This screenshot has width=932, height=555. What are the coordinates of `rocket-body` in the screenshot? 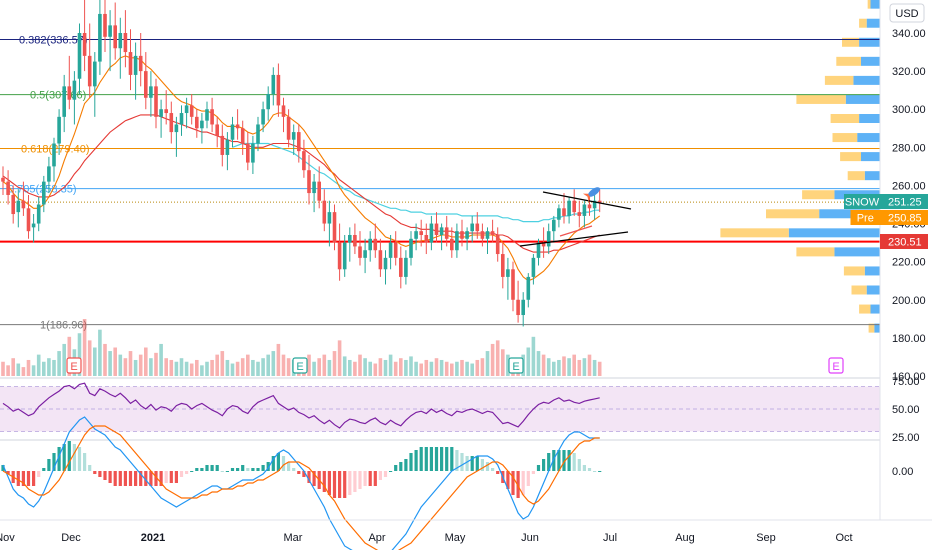 It's located at (594, 192).